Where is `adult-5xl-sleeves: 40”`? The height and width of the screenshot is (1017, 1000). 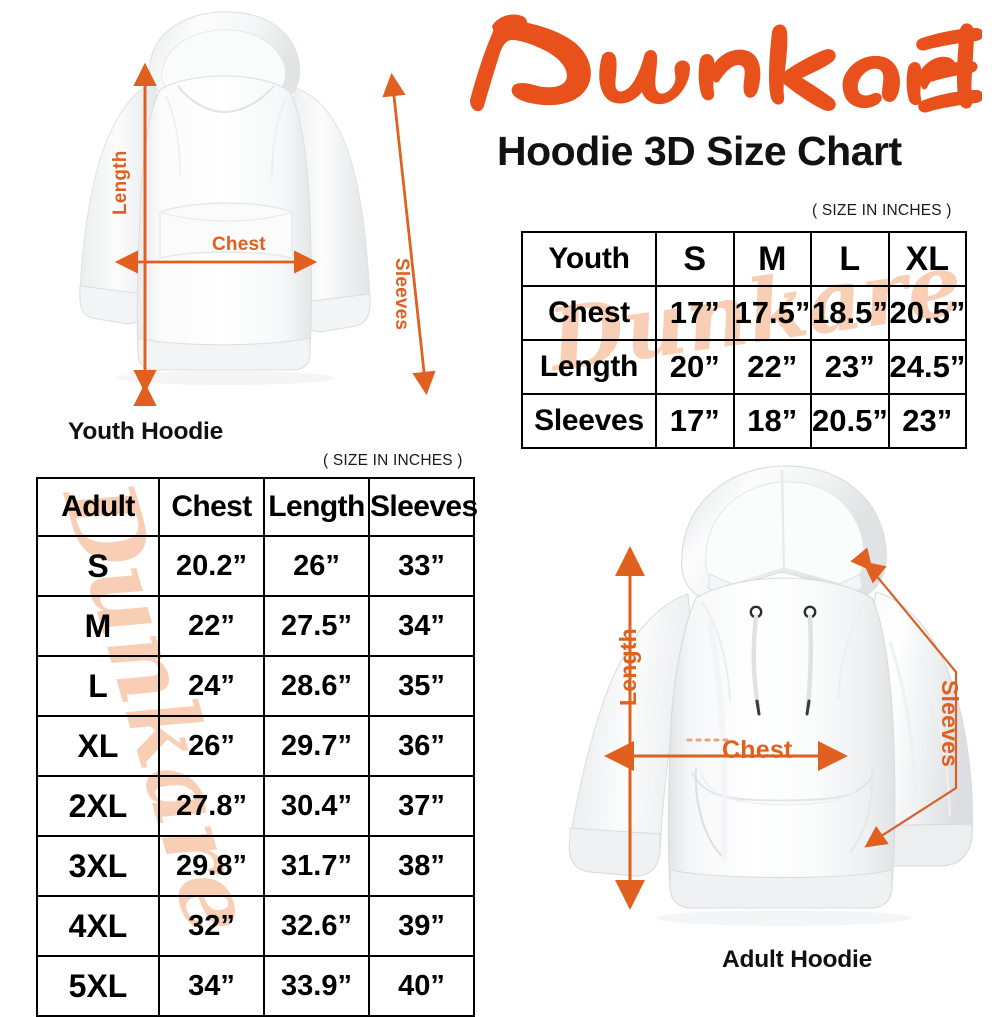 adult-5xl-sleeves: 40” is located at coordinates (421, 986).